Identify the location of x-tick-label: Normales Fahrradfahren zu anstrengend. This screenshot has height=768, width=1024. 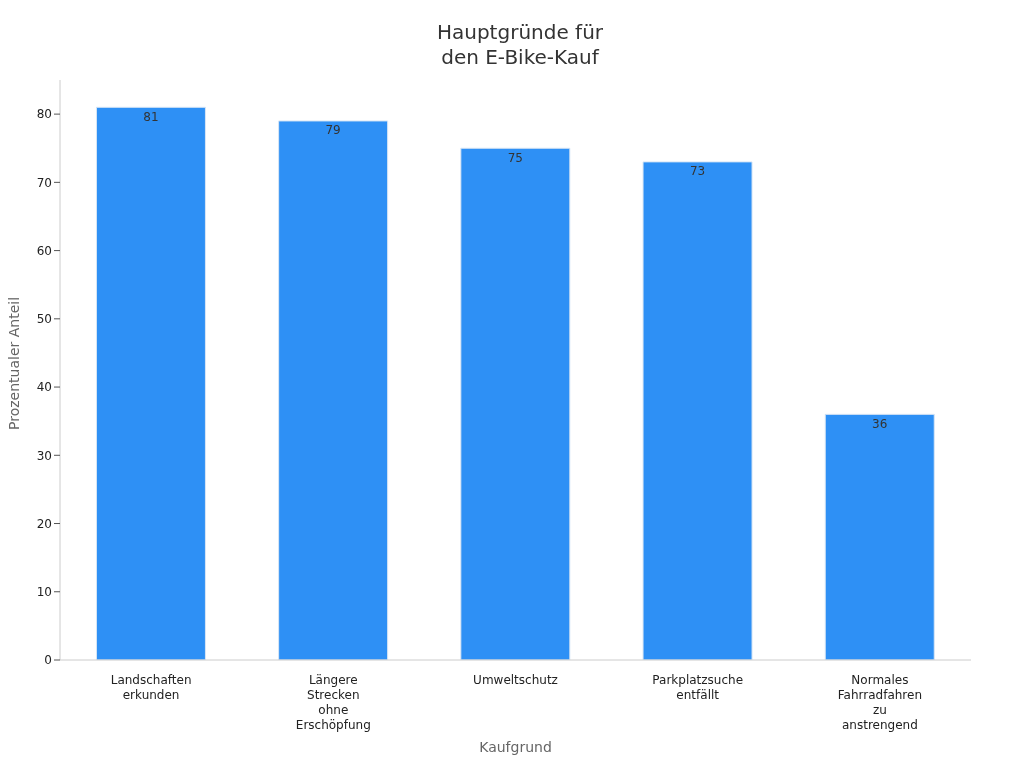
(880, 702).